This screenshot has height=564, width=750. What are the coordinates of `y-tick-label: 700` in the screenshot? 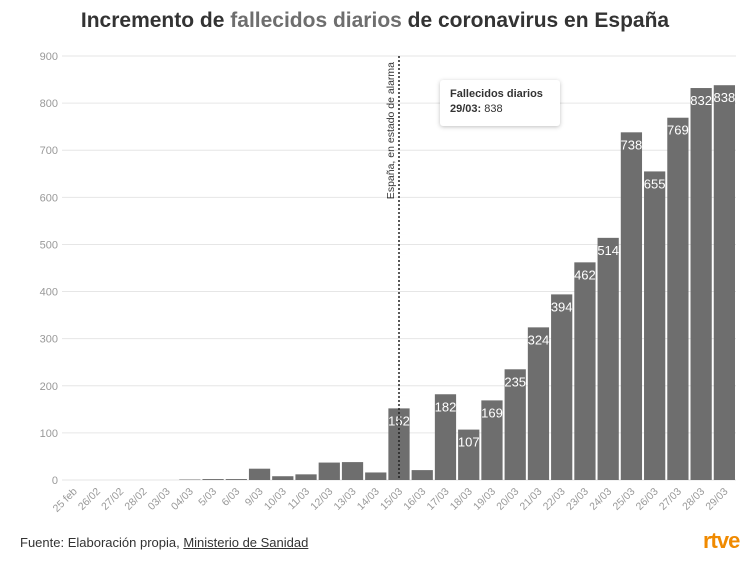 It's located at (49, 151).